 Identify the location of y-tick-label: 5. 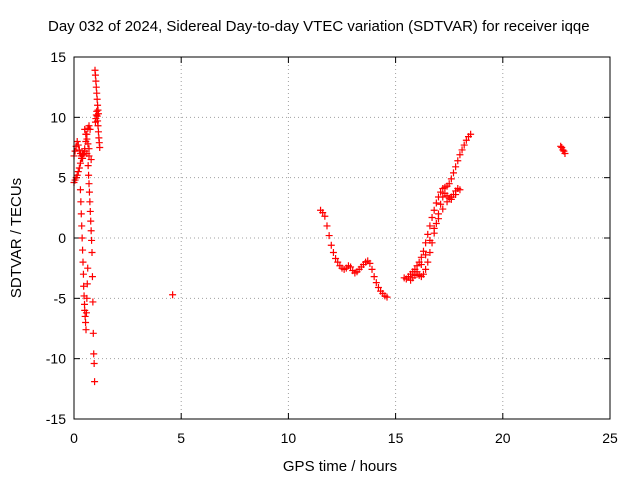
(62, 178).